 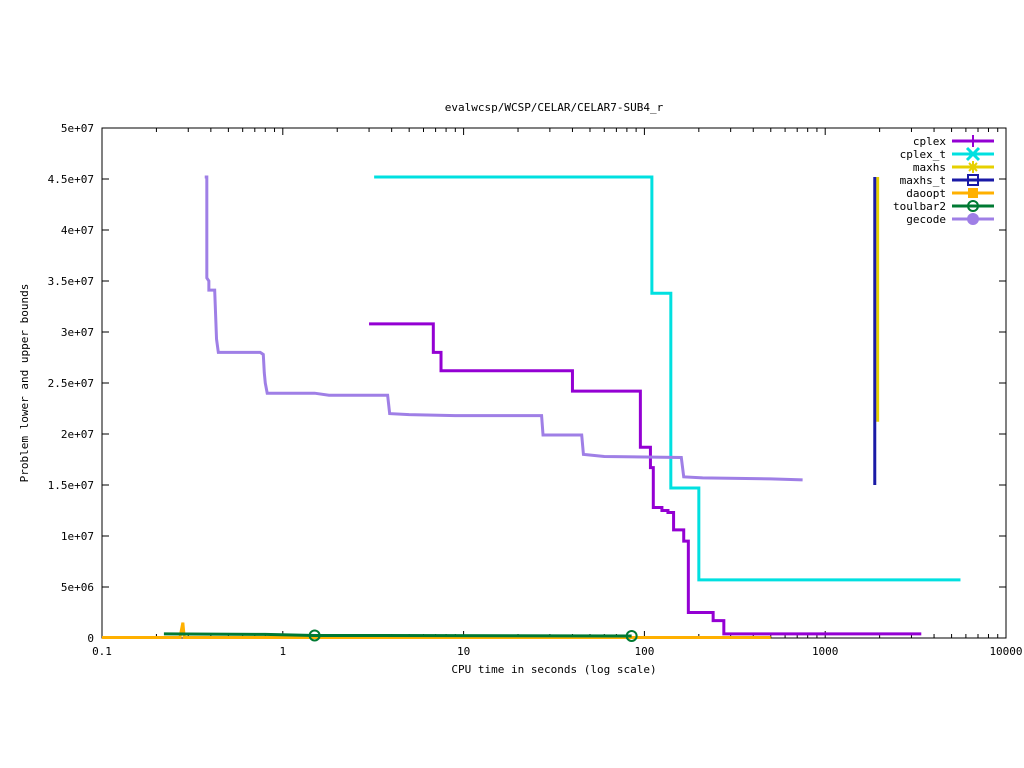 I want to click on y-axis-label: Problem lower and upper bounds, so click(x=24, y=383).